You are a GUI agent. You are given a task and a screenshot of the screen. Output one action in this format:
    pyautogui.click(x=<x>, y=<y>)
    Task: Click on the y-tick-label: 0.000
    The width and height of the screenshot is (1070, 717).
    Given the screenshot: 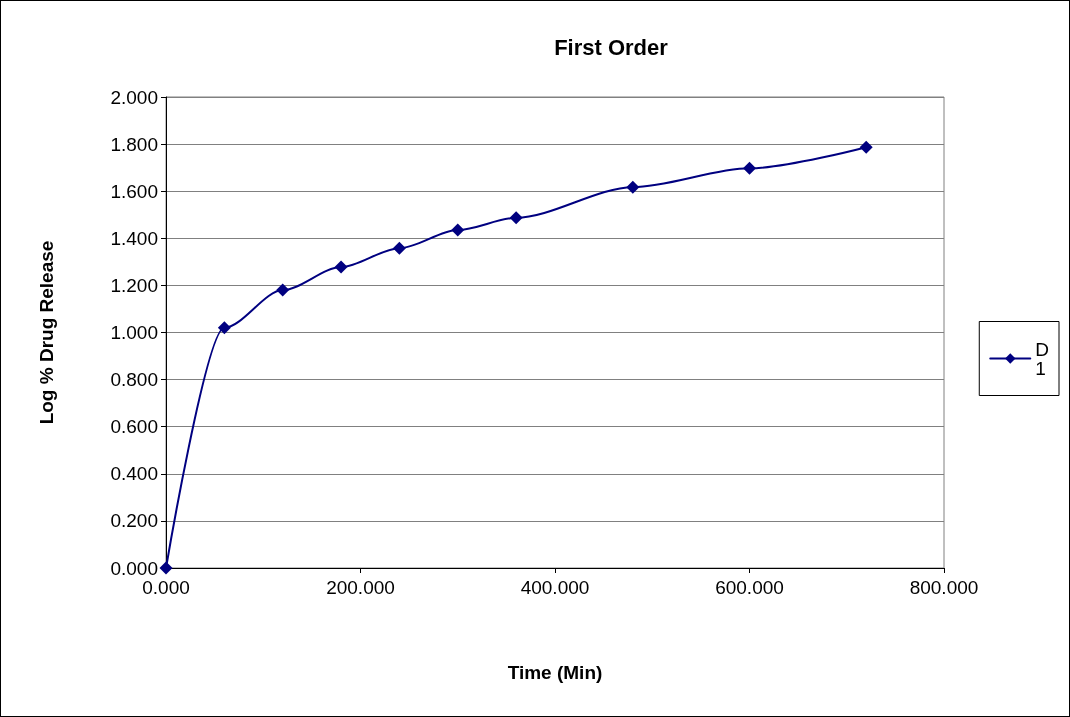 What is the action you would take?
    pyautogui.click(x=134, y=568)
    